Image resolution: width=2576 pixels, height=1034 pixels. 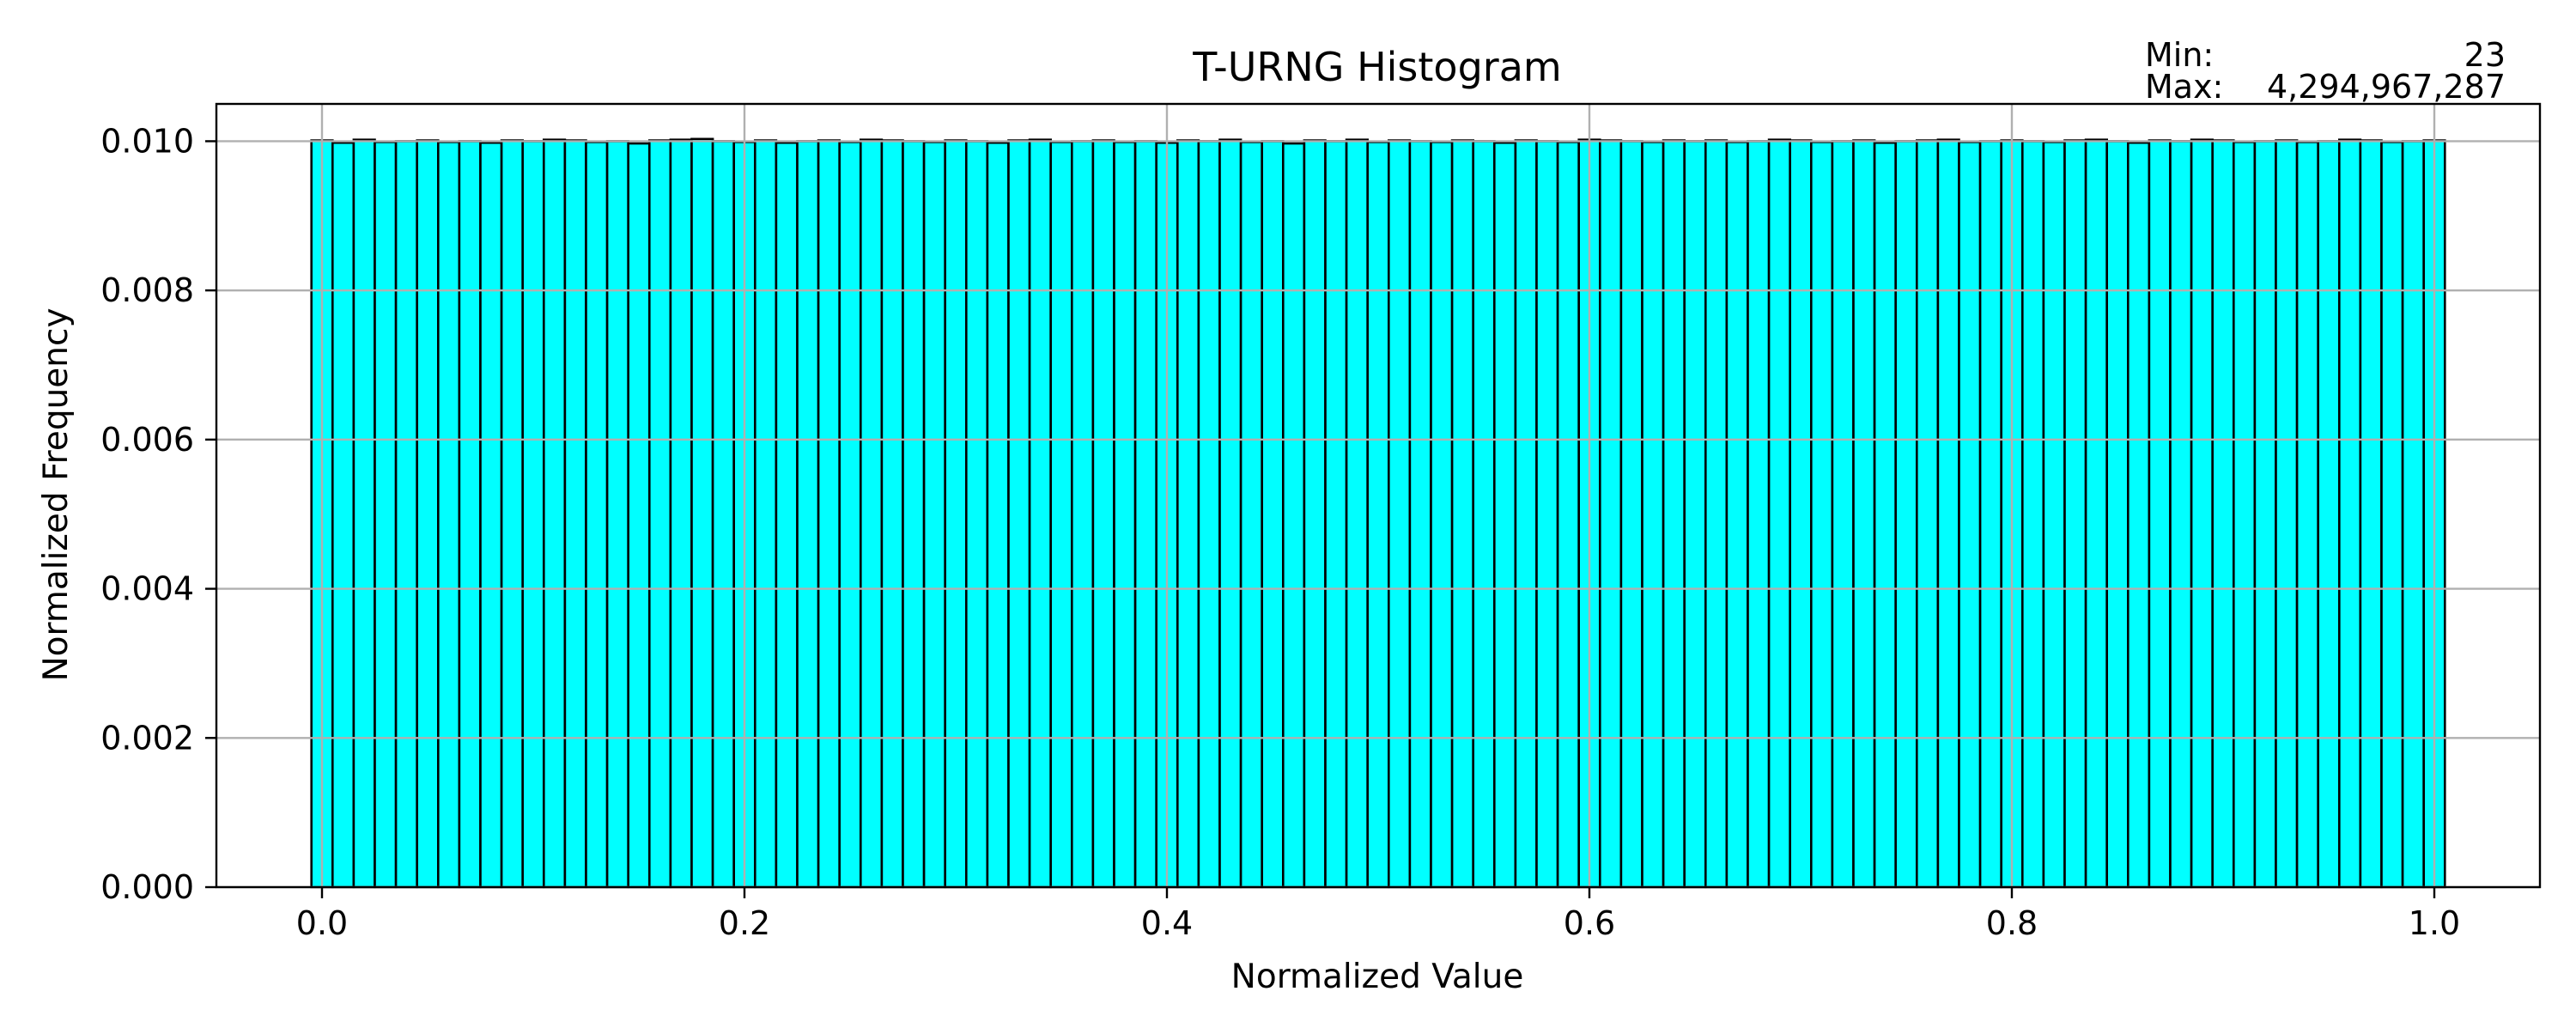 What do you see at coordinates (147, 440) in the screenshot?
I see `y-tick-label: 0.006` at bounding box center [147, 440].